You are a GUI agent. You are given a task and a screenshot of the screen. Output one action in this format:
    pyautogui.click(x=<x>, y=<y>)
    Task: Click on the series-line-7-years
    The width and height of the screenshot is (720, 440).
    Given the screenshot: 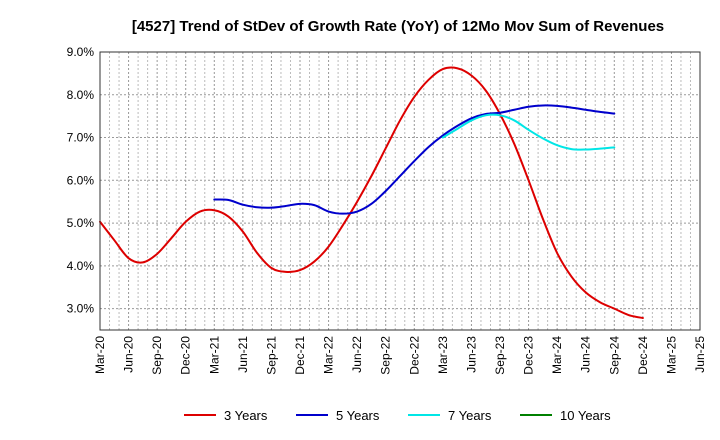 What is the action you would take?
    pyautogui.click(x=528, y=132)
    